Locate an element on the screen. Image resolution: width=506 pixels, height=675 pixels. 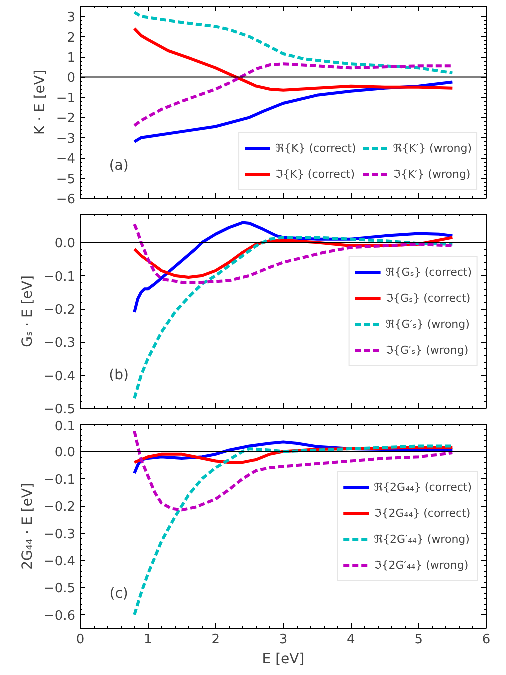
x-axis-title: E [eV] is located at coordinates (283, 660).